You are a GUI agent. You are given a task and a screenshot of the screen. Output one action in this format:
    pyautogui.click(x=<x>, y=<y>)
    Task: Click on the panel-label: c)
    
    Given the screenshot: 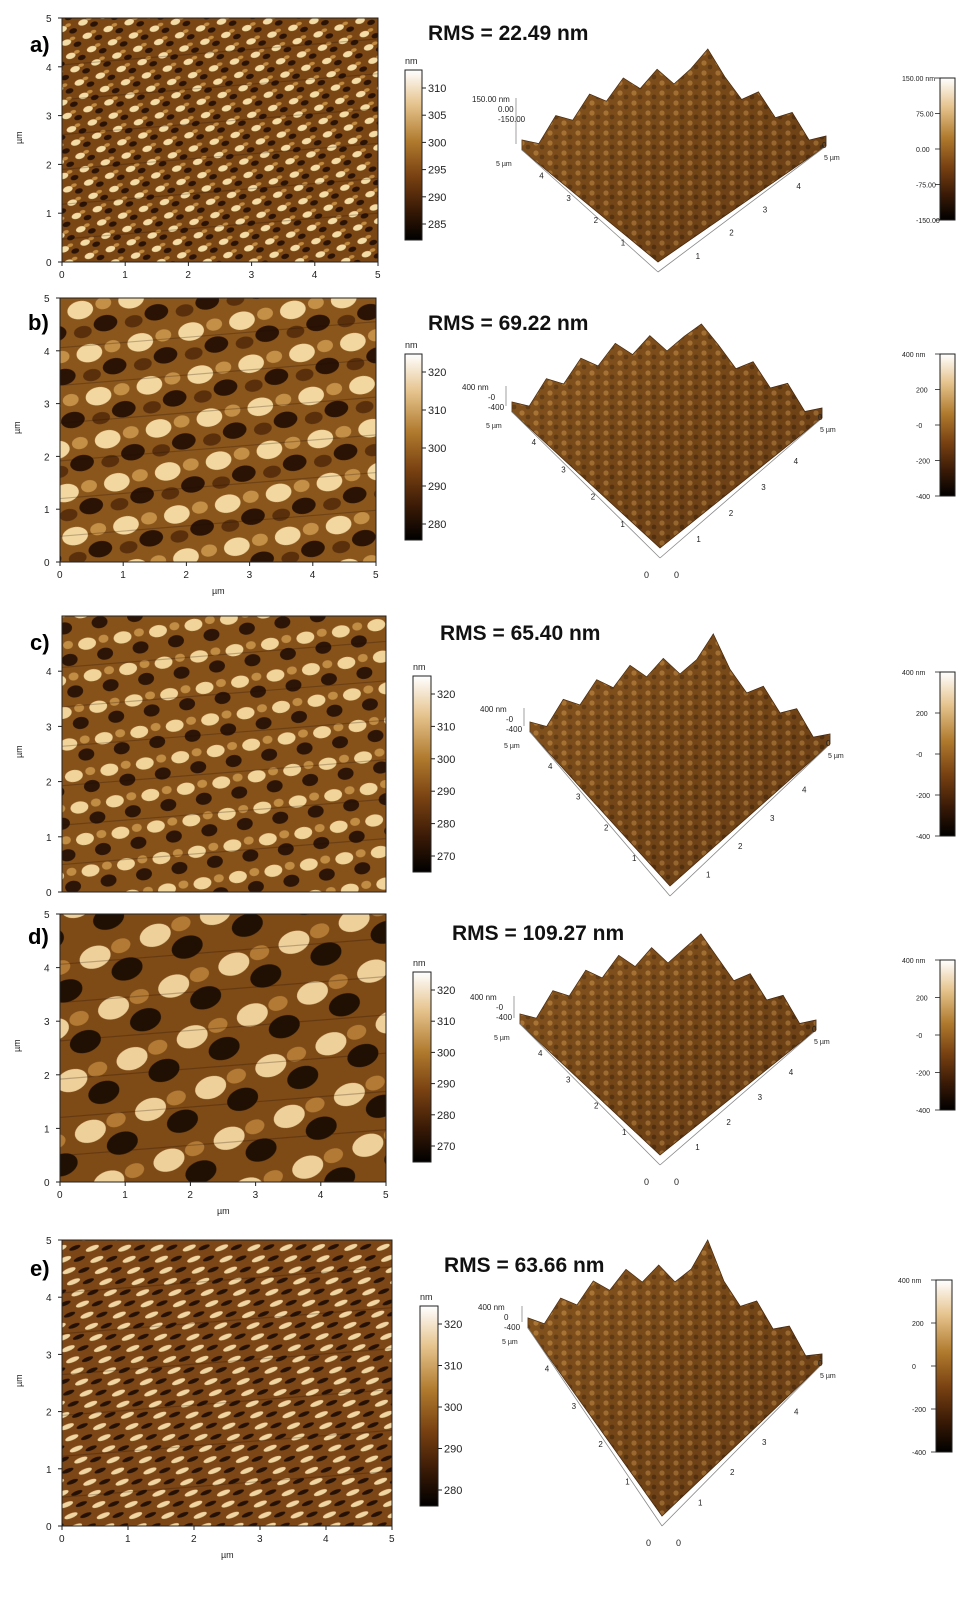 What is the action you would take?
    pyautogui.click(x=40, y=642)
    